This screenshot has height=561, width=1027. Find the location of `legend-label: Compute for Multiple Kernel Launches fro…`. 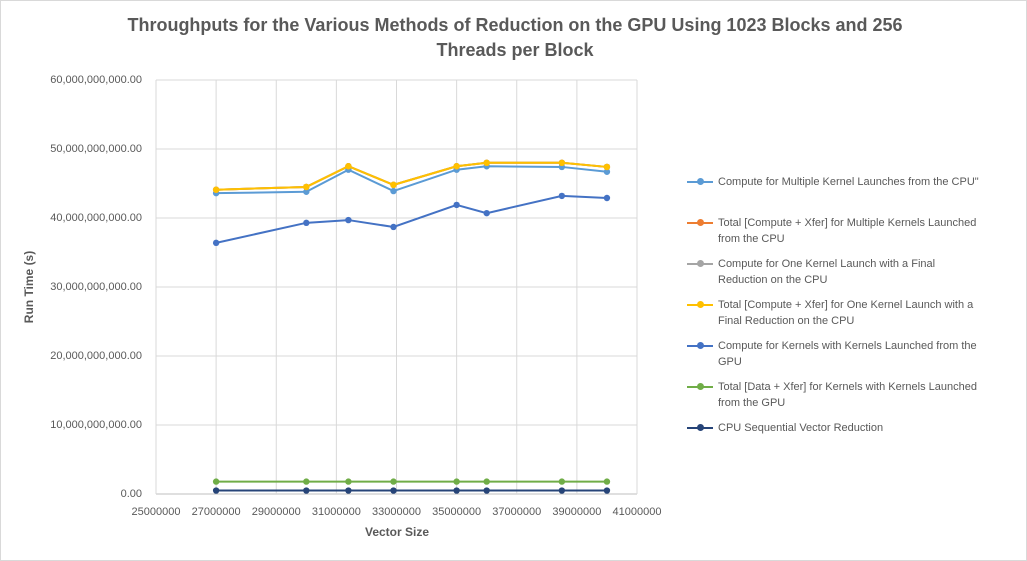

legend-label: Compute for Multiple Kernel Launches fro… is located at coordinates (848, 182).